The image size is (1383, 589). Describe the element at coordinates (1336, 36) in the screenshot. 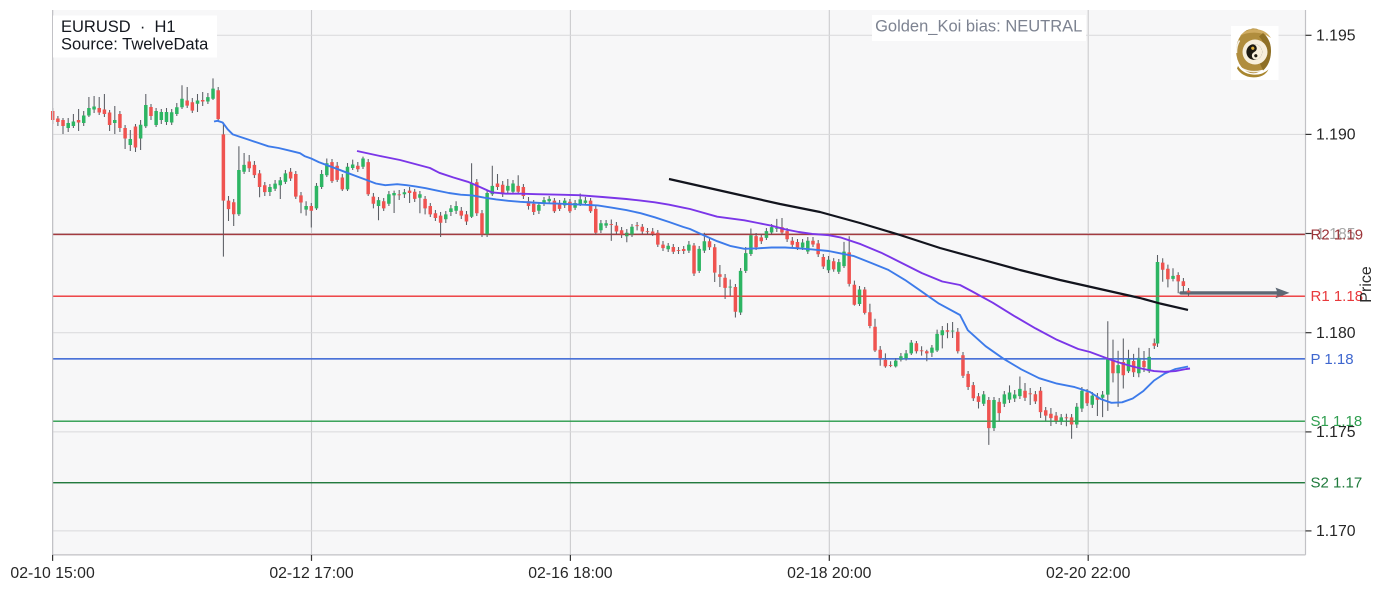

I see `svg-text: 1.195` at that location.